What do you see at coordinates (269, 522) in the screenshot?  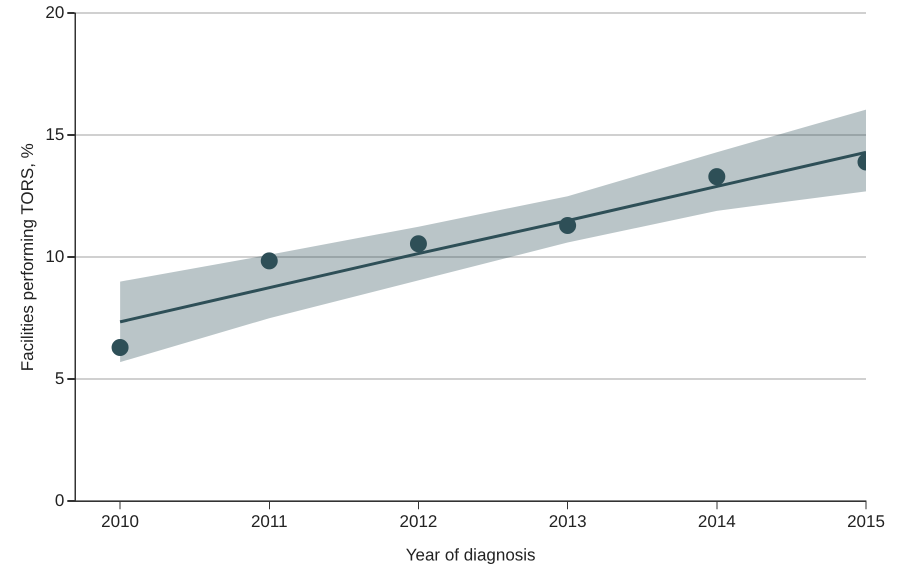 I see `x-tick-label: 2011` at bounding box center [269, 522].